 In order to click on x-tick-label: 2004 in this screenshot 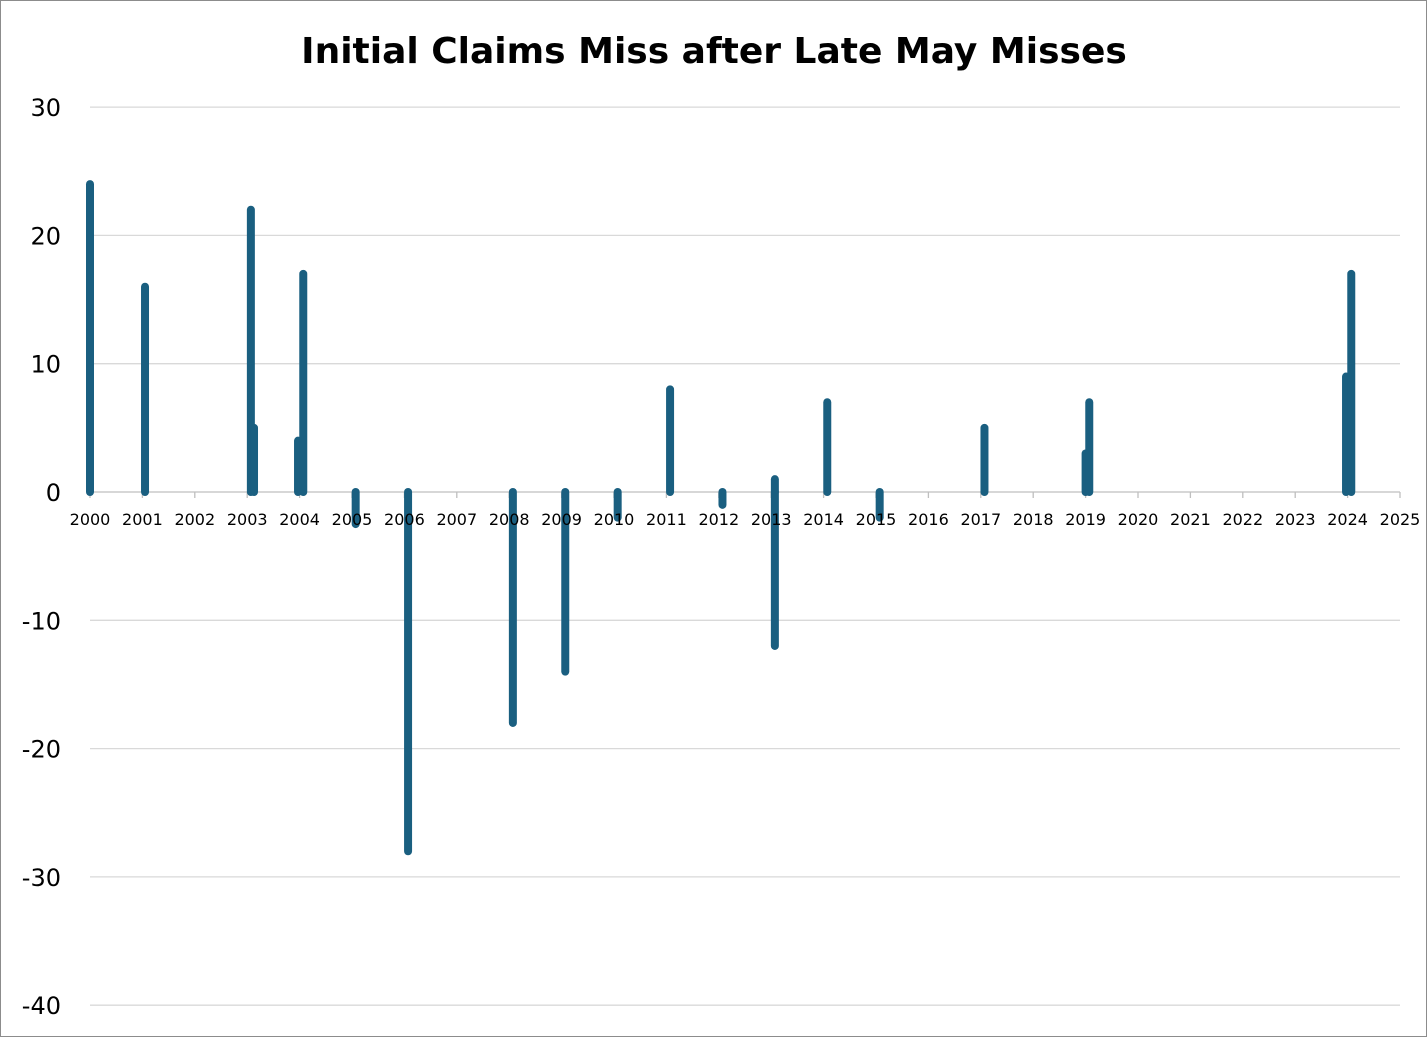, I will do `click(299, 519)`.